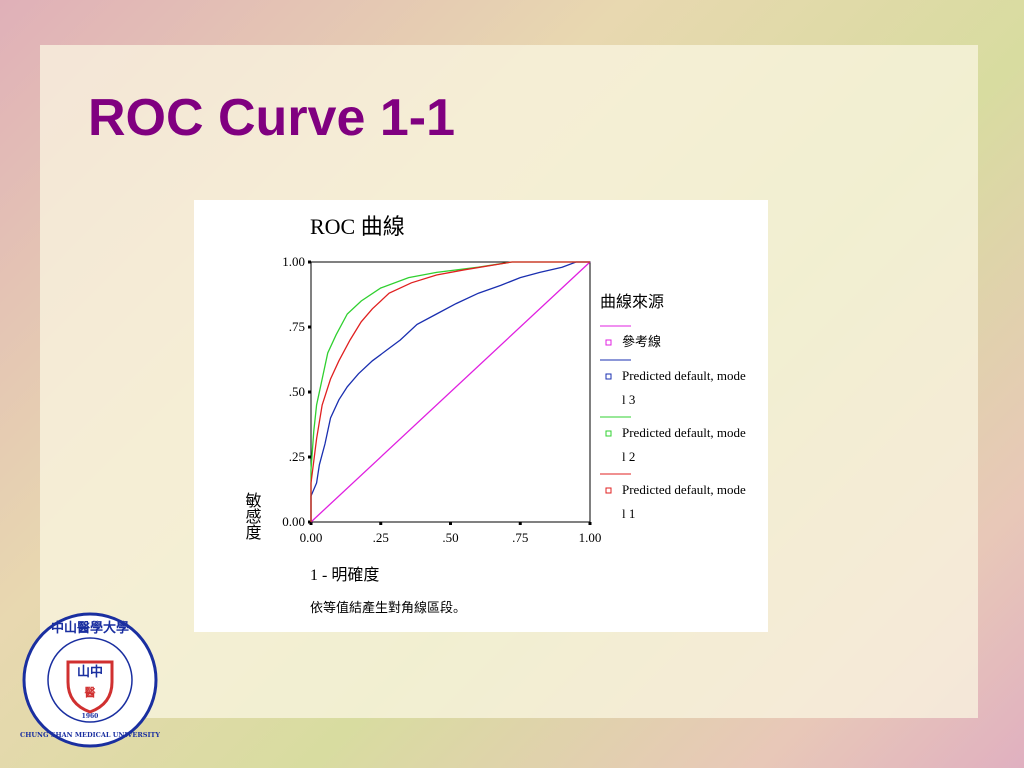 The image size is (1024, 768). What do you see at coordinates (590, 537) in the screenshot?
I see `x-tick-label: 1.00` at bounding box center [590, 537].